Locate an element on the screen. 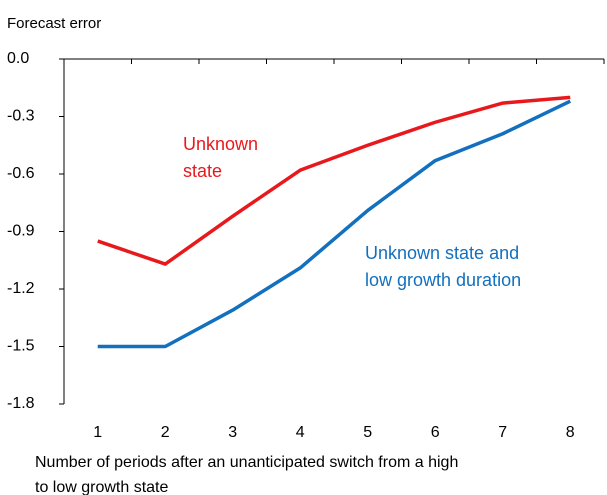  x-tick-label: 4 is located at coordinates (300, 432).